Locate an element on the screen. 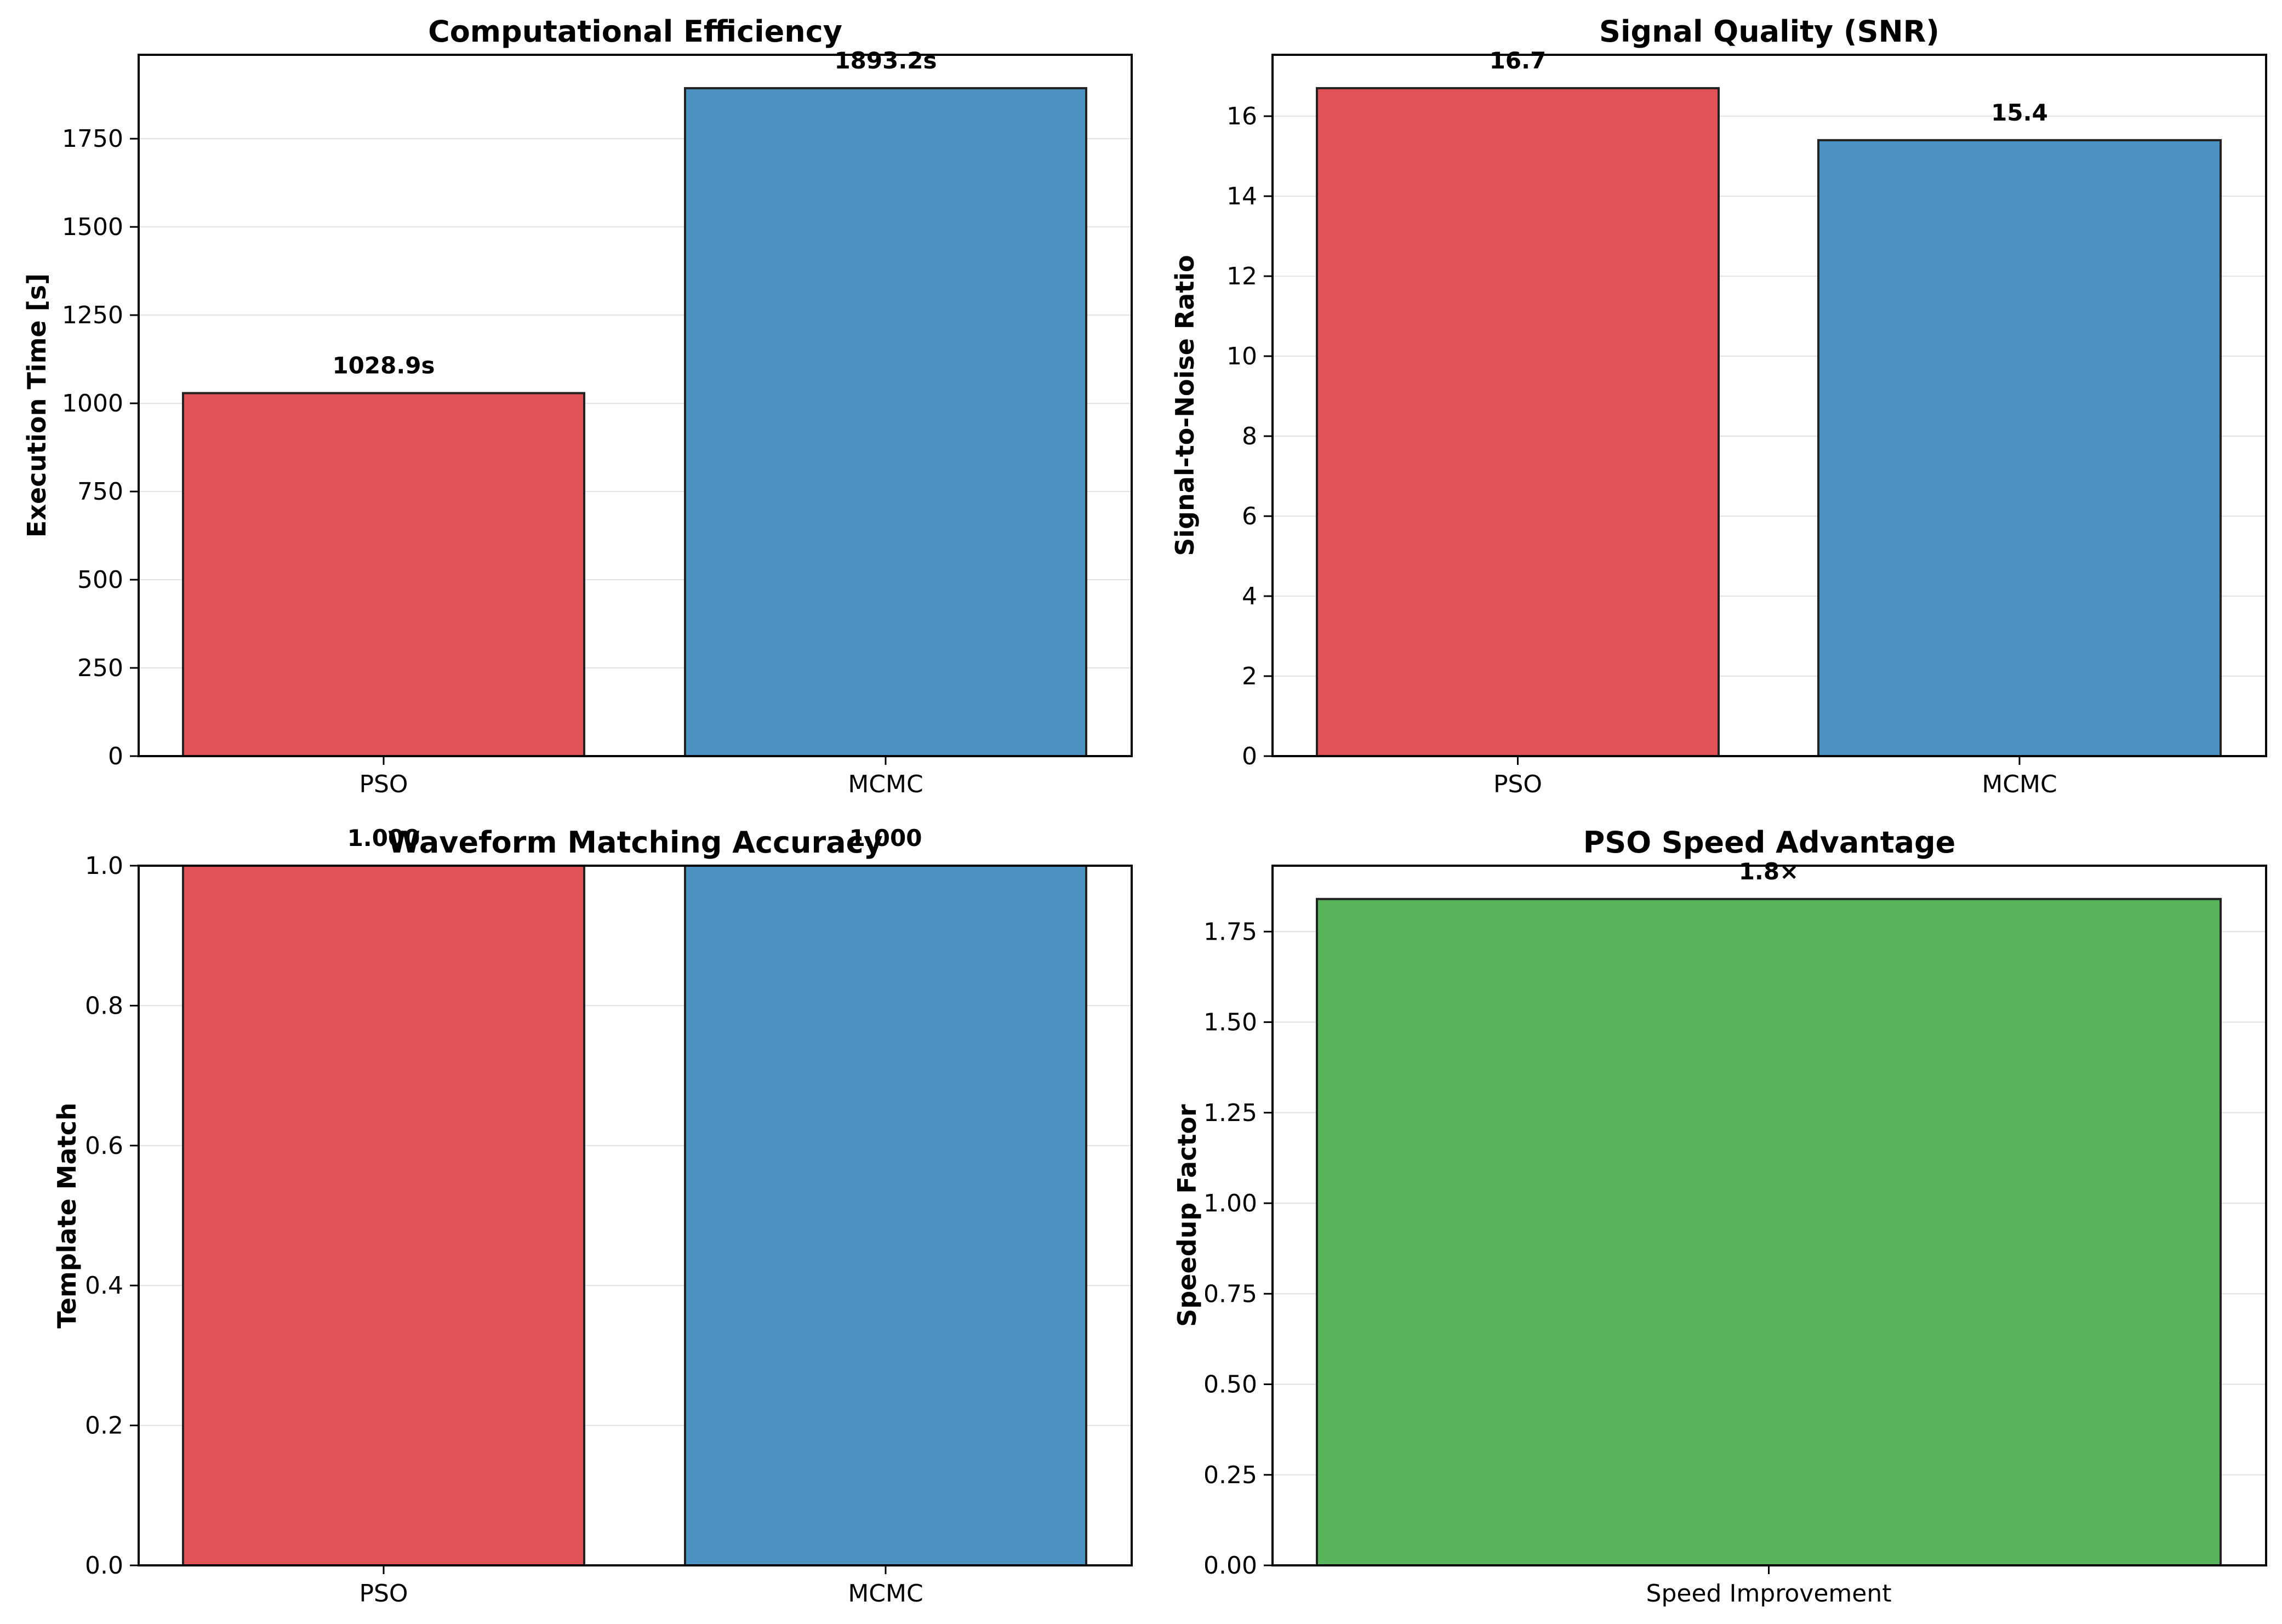 The image size is (2282, 1624). y-tick-label: 1.75 is located at coordinates (1230, 932).